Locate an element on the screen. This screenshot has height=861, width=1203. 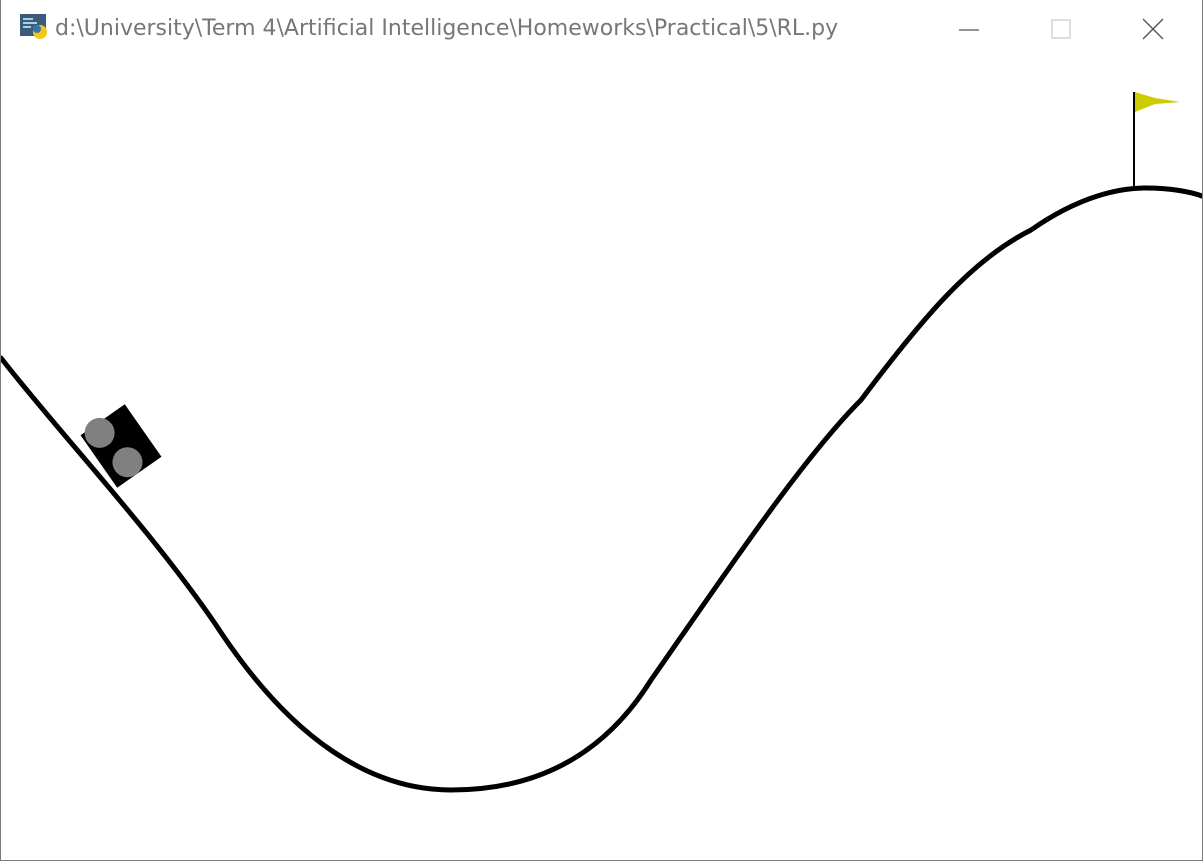
close-icon is located at coordinates (1153, 28).